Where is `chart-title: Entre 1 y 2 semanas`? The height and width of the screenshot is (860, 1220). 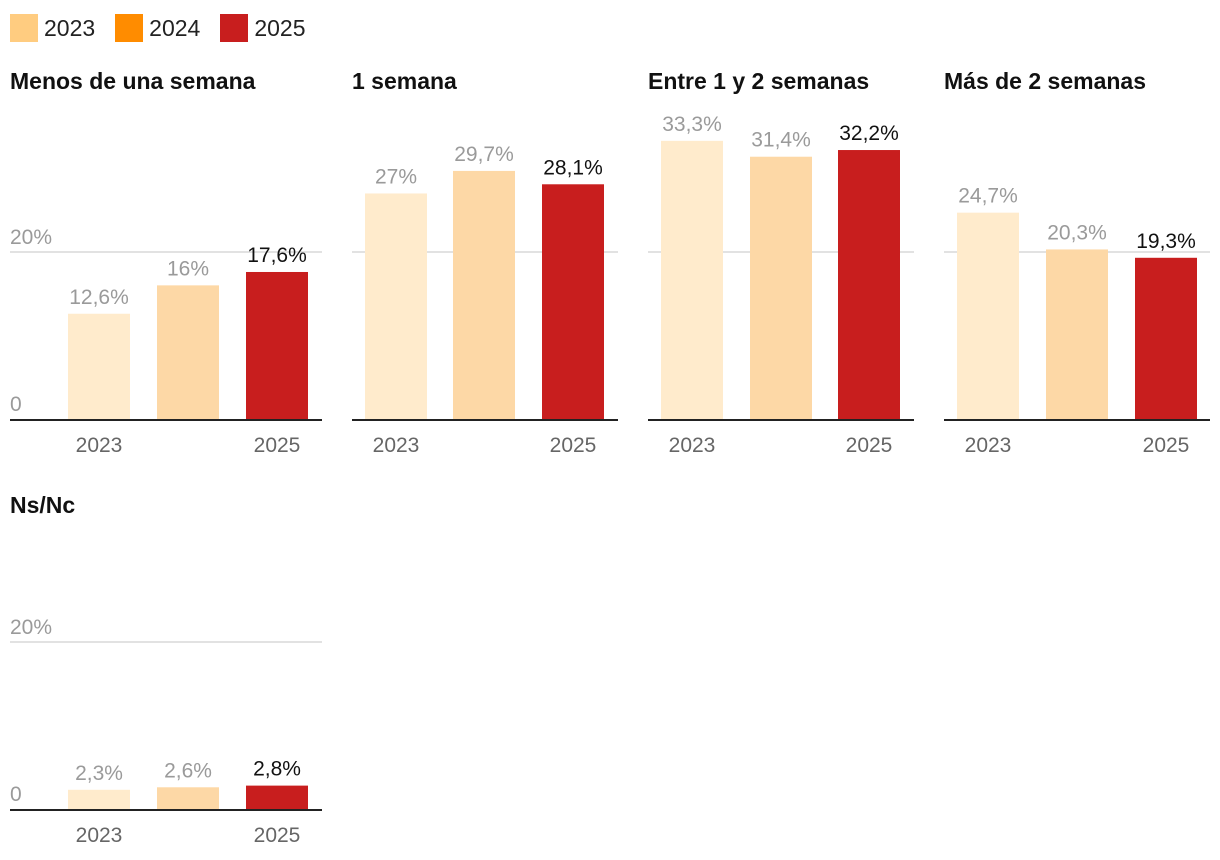 chart-title: Entre 1 y 2 semanas is located at coordinates (759, 81).